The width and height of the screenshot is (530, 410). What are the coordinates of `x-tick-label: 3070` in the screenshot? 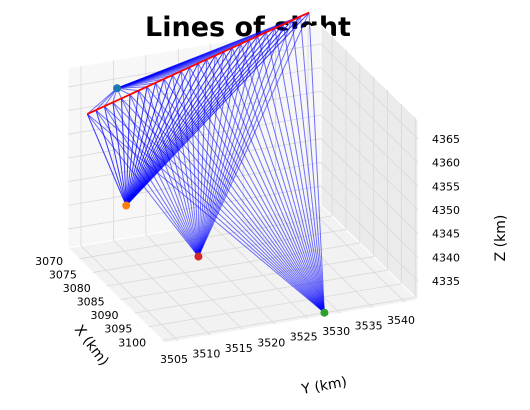 It's located at (49, 261).